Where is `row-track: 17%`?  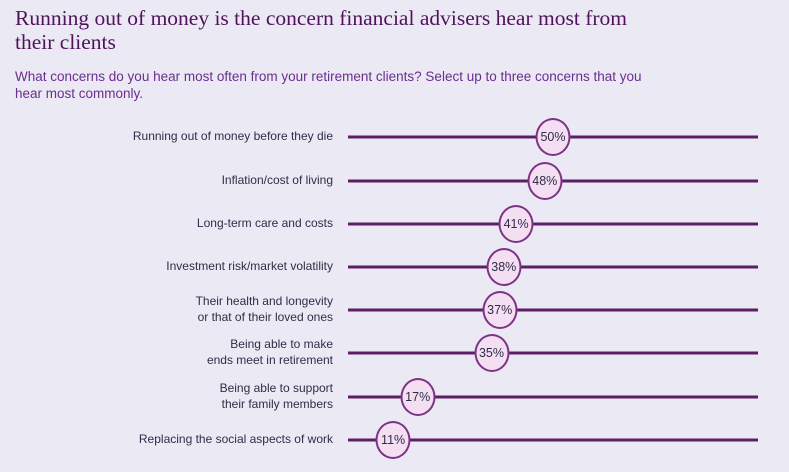
row-track: 17% is located at coordinates (553, 397).